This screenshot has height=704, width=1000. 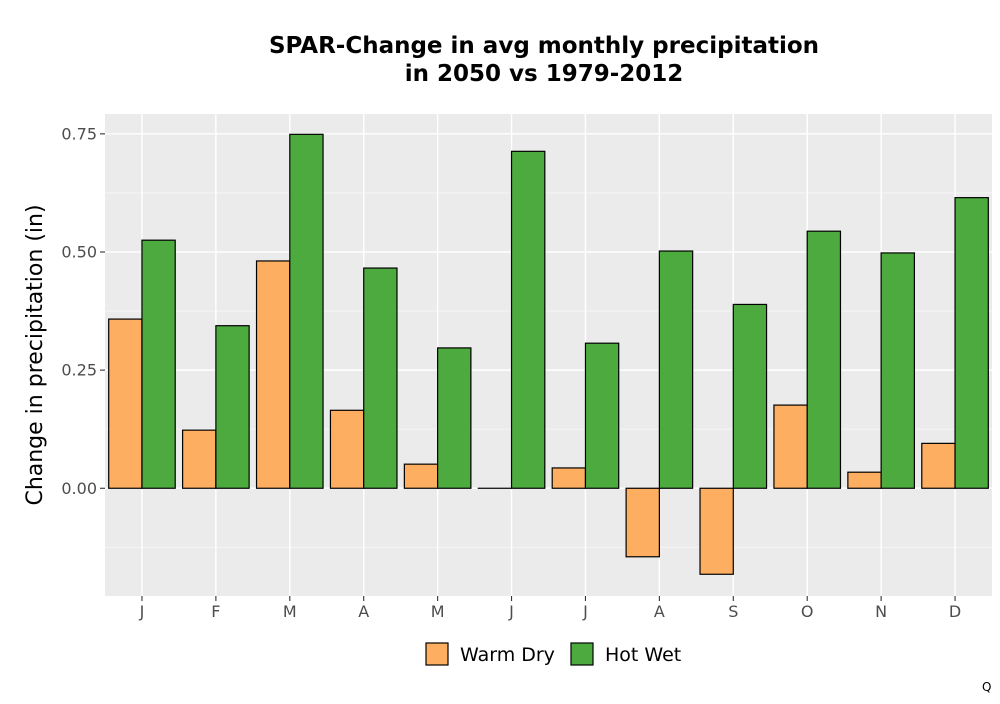 I want to click on x-tick-label: N, so click(x=881, y=611).